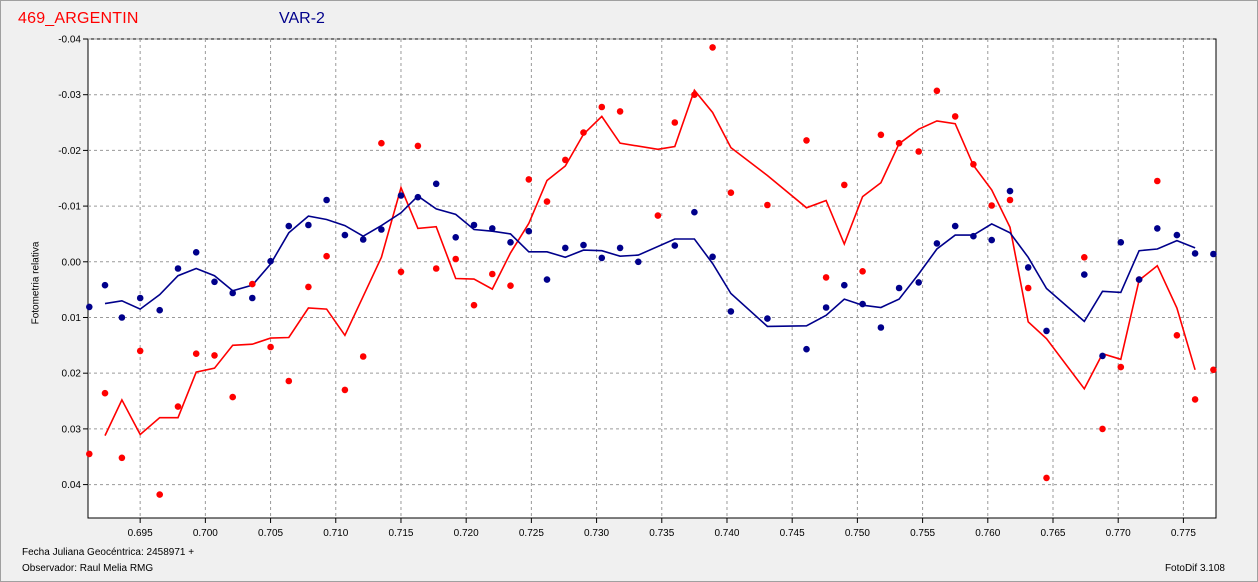  Describe the element at coordinates (270, 533) in the screenshot. I see `x-tick-label: 0.705` at that location.